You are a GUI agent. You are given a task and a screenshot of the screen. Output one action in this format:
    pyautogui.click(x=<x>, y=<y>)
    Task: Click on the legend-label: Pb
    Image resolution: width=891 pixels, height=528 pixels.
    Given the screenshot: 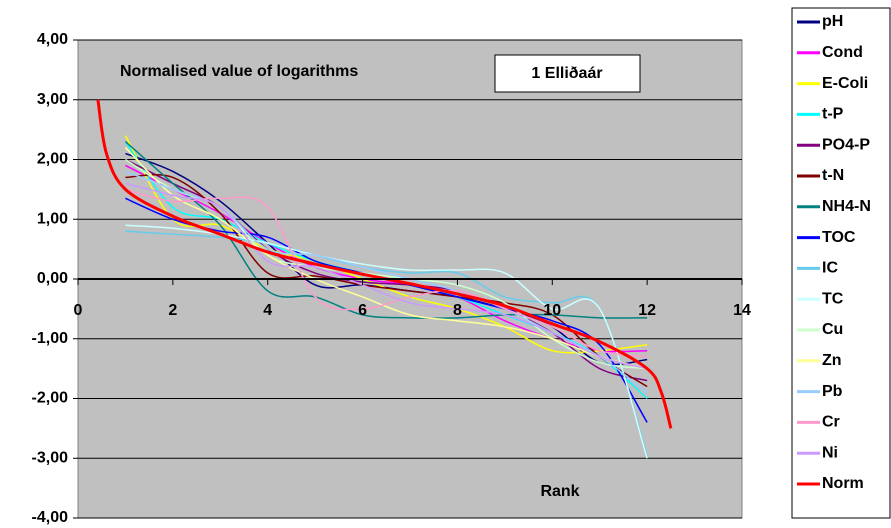 What is the action you would take?
    pyautogui.click(x=832, y=391)
    